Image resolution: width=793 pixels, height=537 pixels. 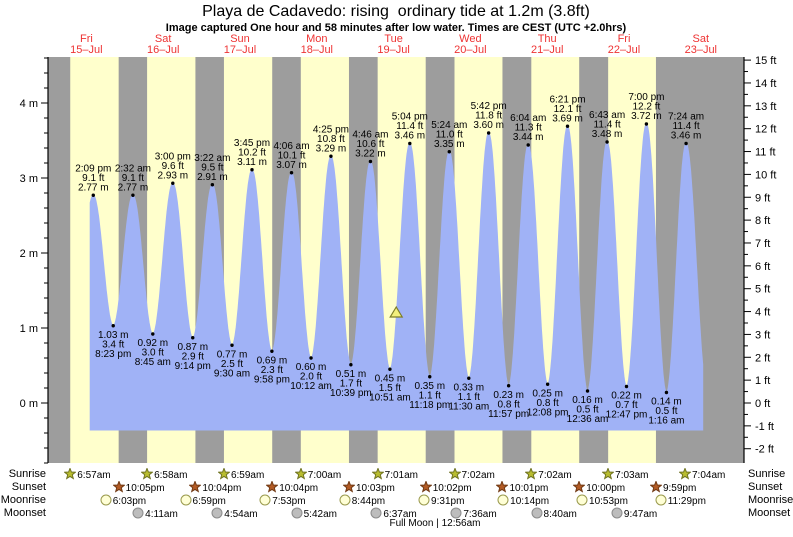 I want to click on low-tide-time-label: 10:39 pm, so click(x=351, y=393).